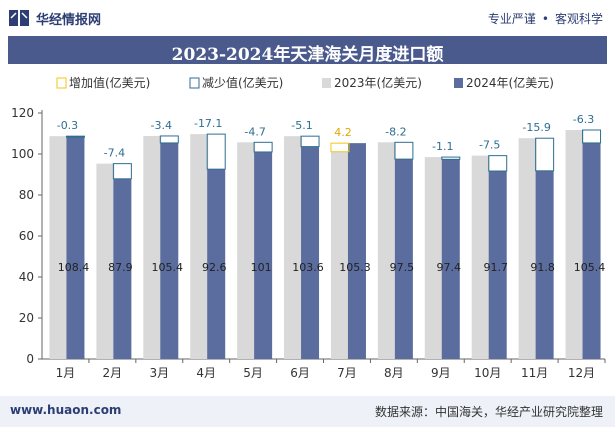 Image resolution: width=615 pixels, height=427 pixels. I want to click on y-tick-label: 40, so click(26, 277).